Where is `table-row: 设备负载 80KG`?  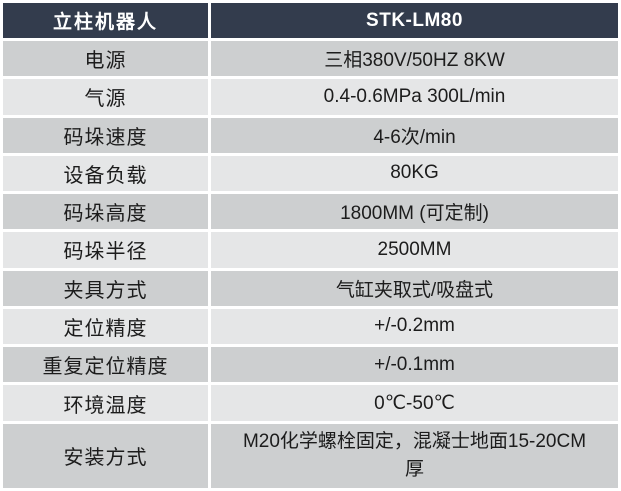
table-row: 设备负载 80KG is located at coordinates (310, 173).